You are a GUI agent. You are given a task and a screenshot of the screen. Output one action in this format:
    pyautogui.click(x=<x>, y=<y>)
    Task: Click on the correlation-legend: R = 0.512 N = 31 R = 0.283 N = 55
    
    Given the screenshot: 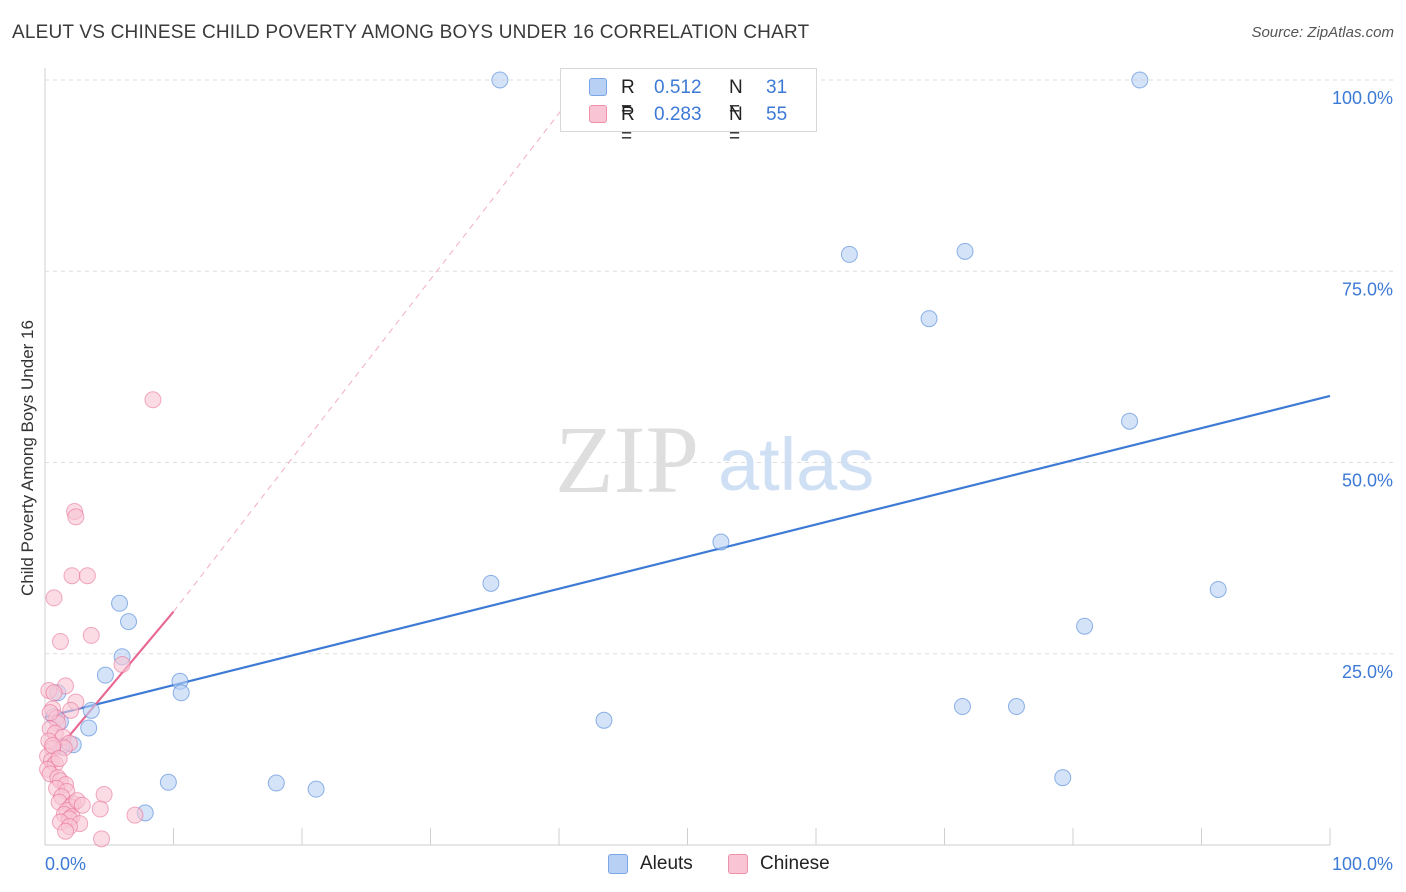 What is the action you would take?
    pyautogui.click(x=688, y=107)
    